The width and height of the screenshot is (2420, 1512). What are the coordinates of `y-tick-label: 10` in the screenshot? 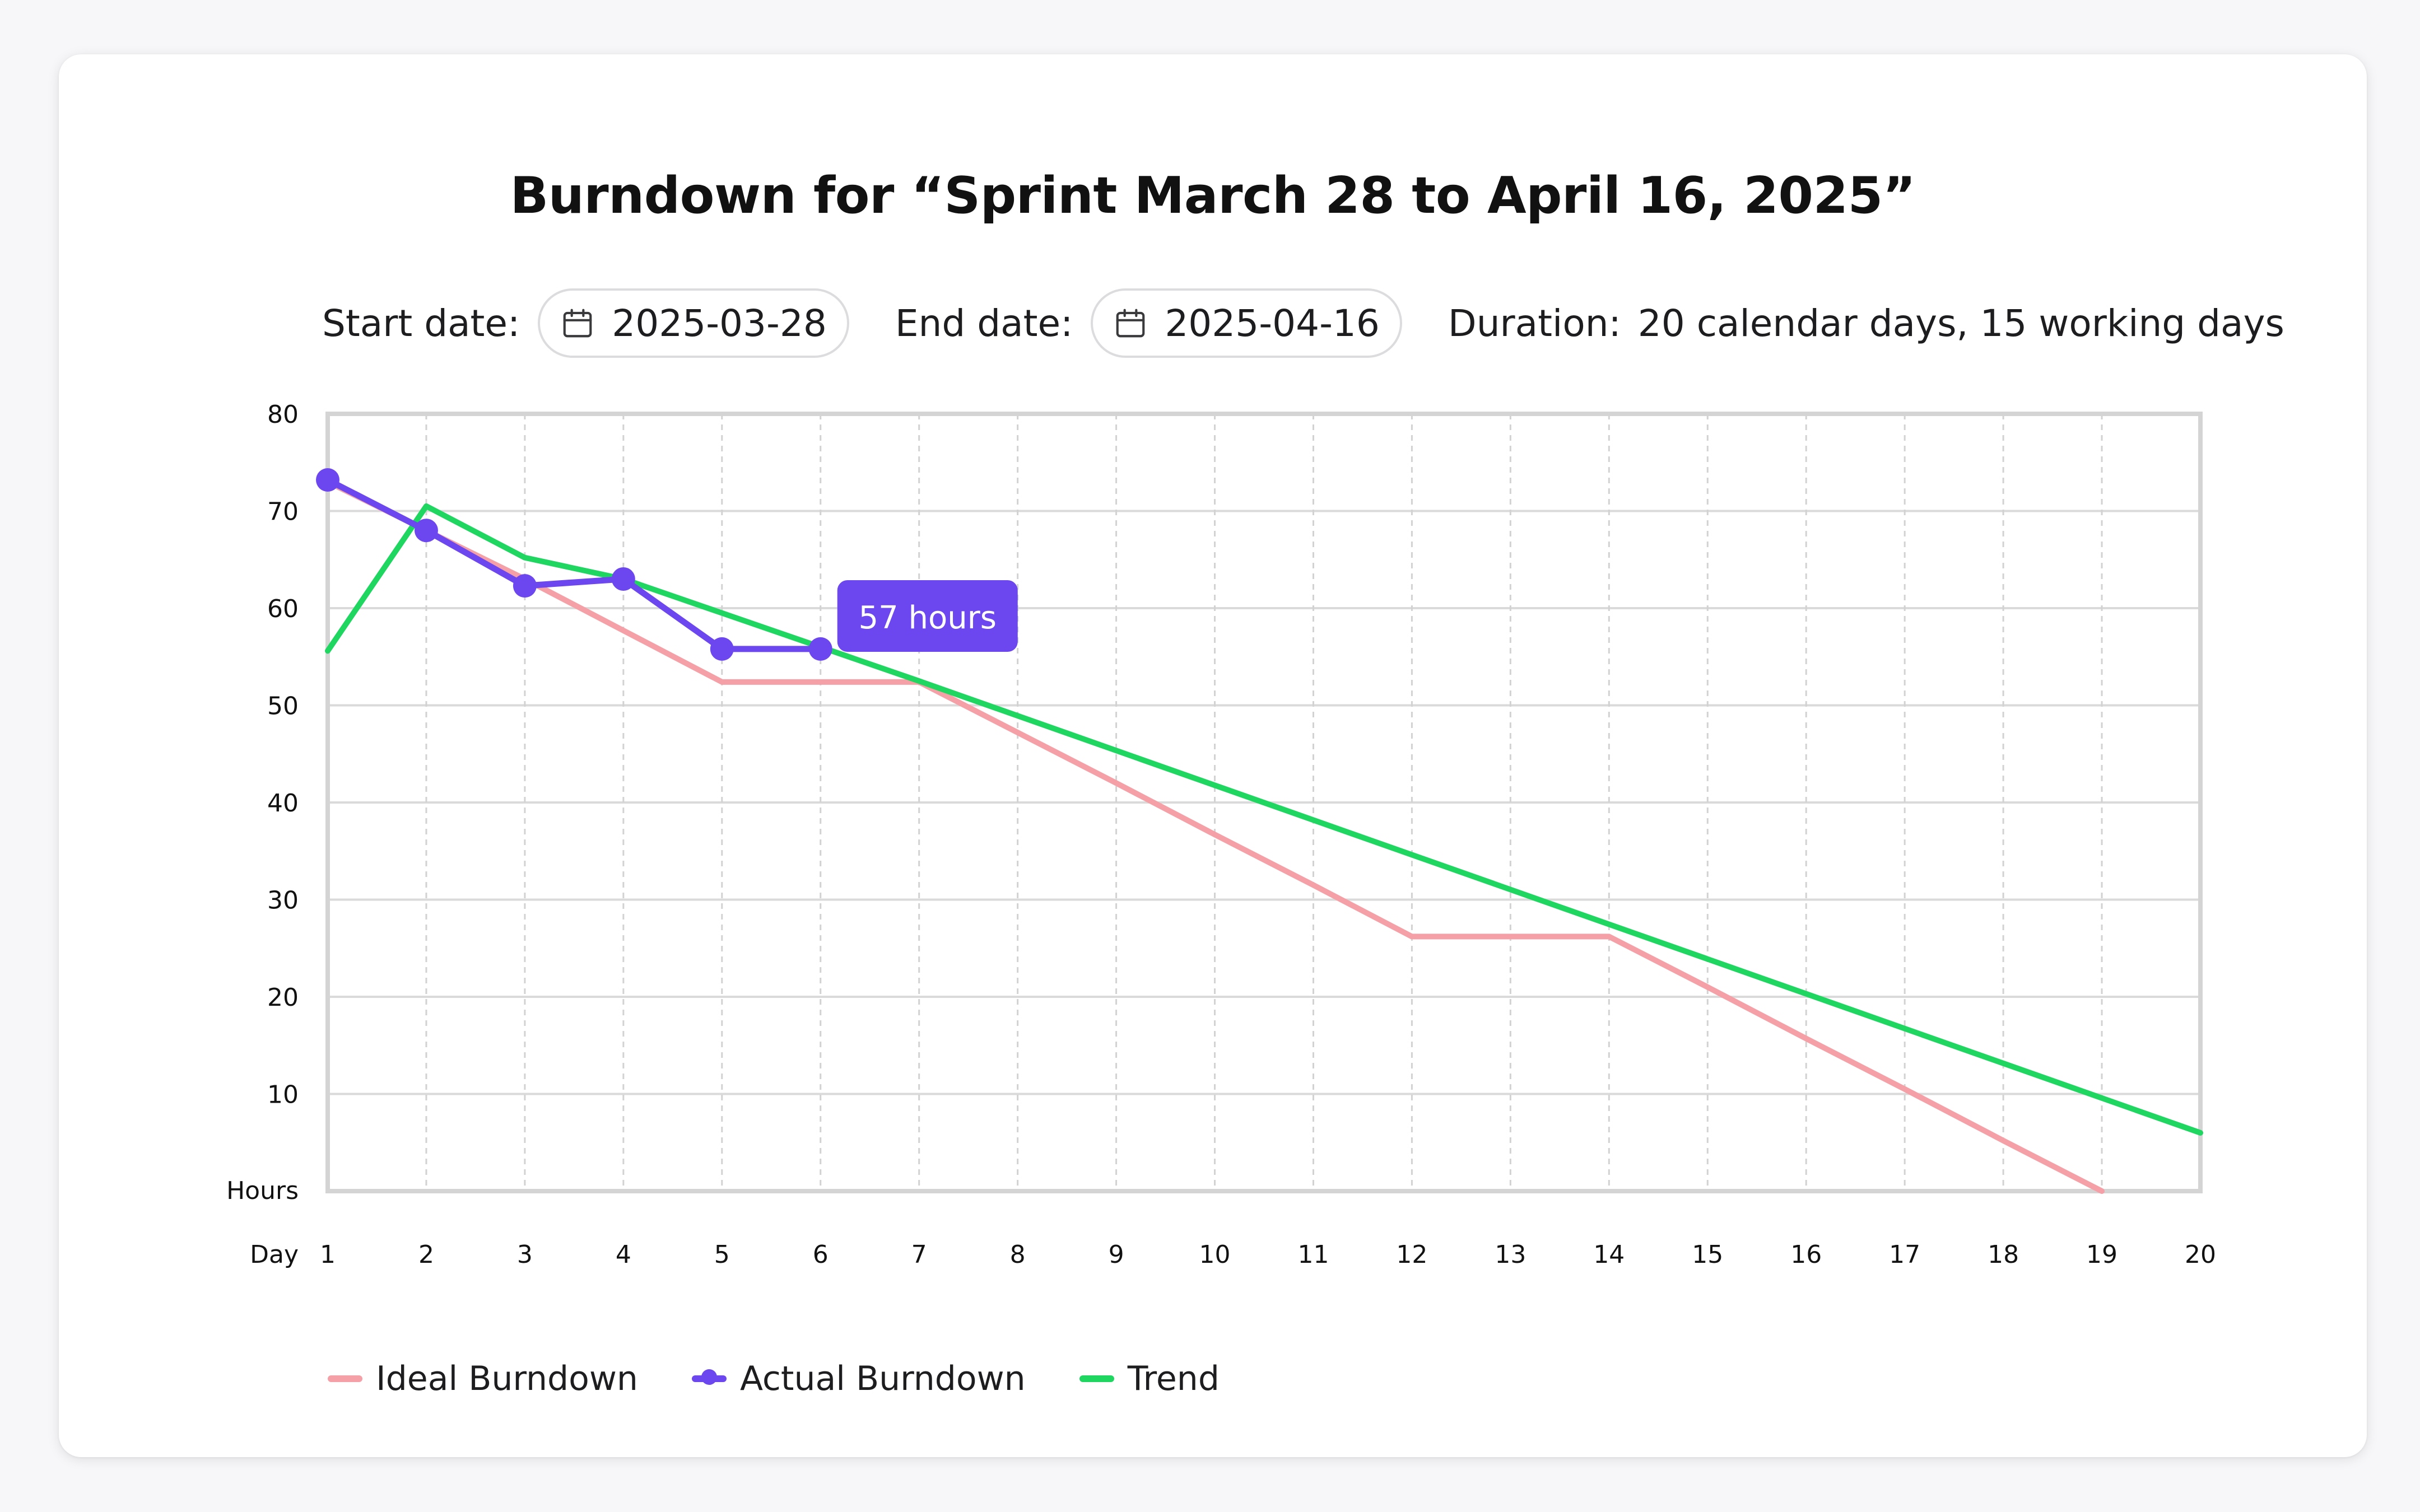 It's located at (283, 1095).